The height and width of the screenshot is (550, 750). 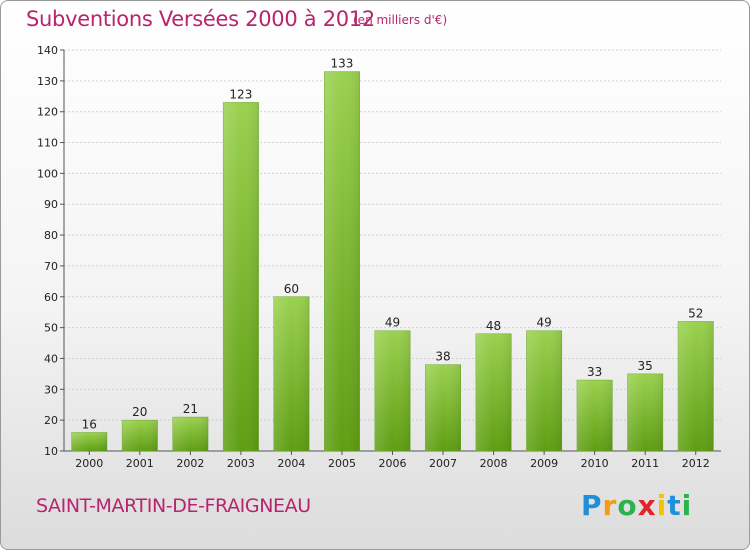 What do you see at coordinates (51, 389) in the screenshot?
I see `y-tick-label: 30` at bounding box center [51, 389].